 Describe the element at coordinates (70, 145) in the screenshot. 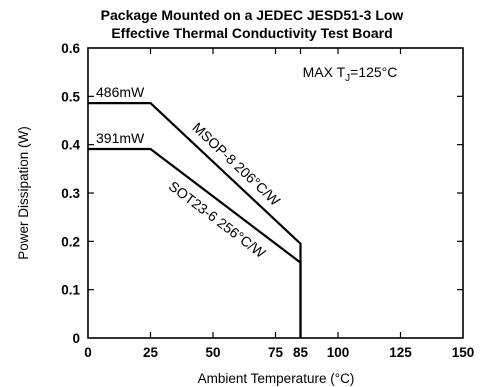

I see `y-tick-label: 0.4` at that location.